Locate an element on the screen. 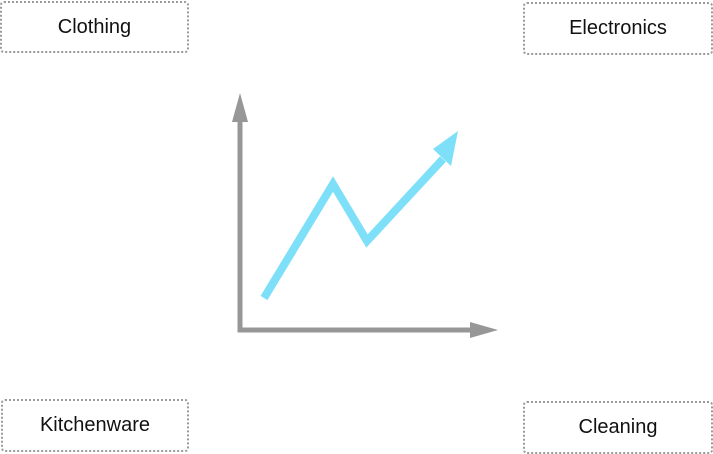 The width and height of the screenshot is (713, 454). category-clothing: Clothing is located at coordinates (94, 27).